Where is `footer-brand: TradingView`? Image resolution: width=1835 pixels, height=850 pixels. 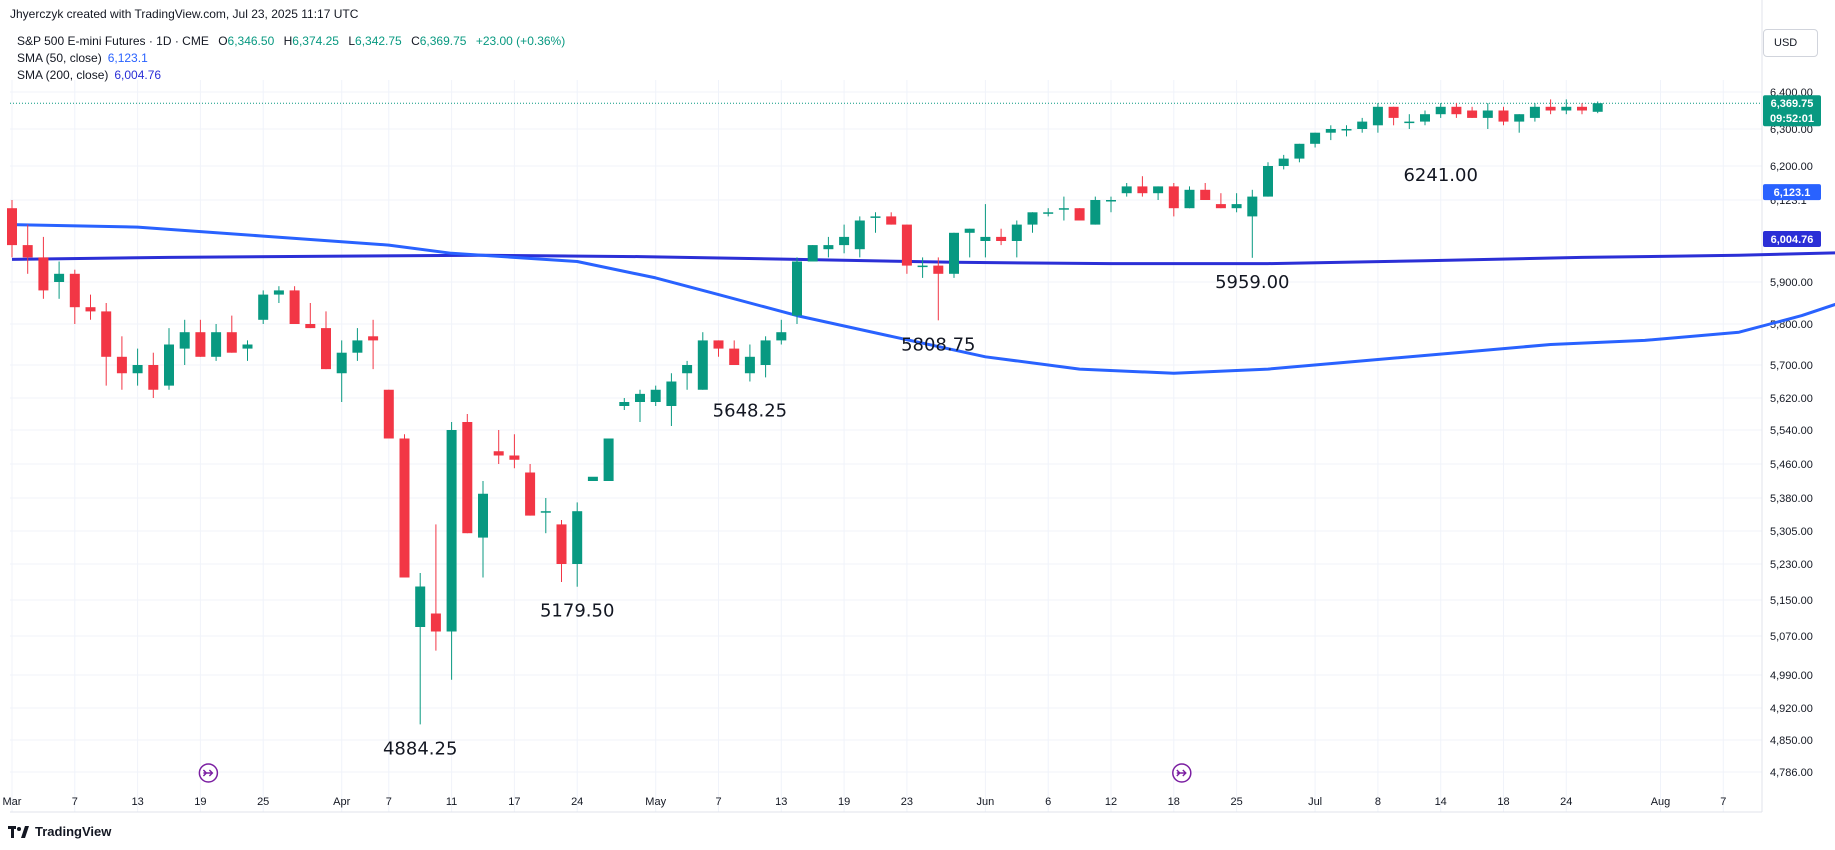 footer-brand: TradingView is located at coordinates (59, 831).